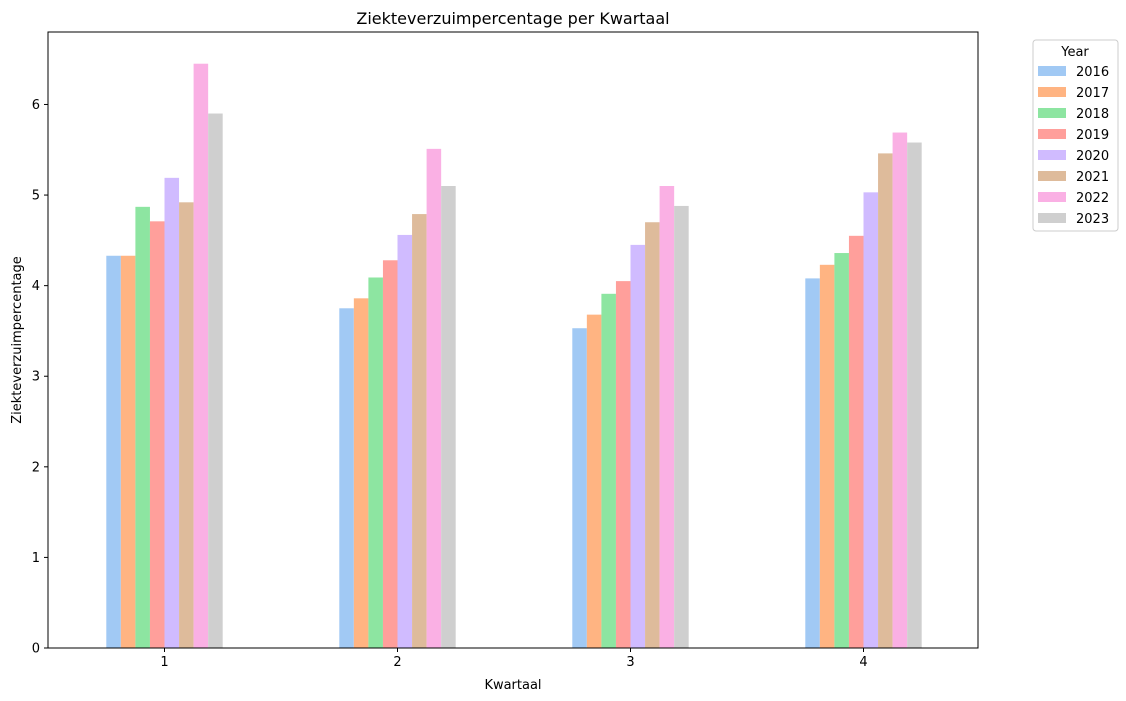 This screenshot has height=701, width=1126. I want to click on y-tick-label: 2, so click(36, 467).